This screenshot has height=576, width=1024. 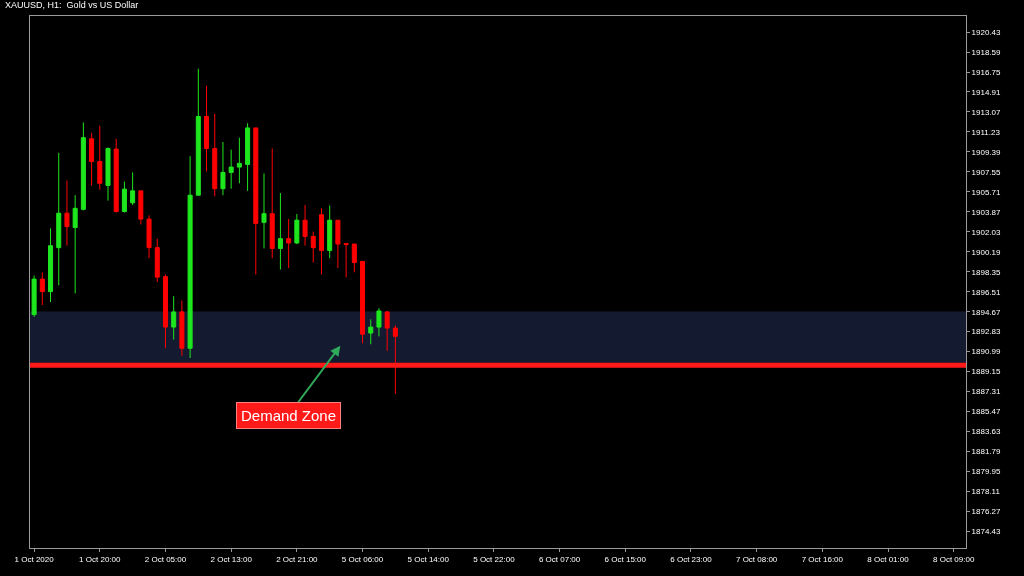 What do you see at coordinates (888, 559) in the screenshot?
I see `x-tick-label: 8 Oct 01:00` at bounding box center [888, 559].